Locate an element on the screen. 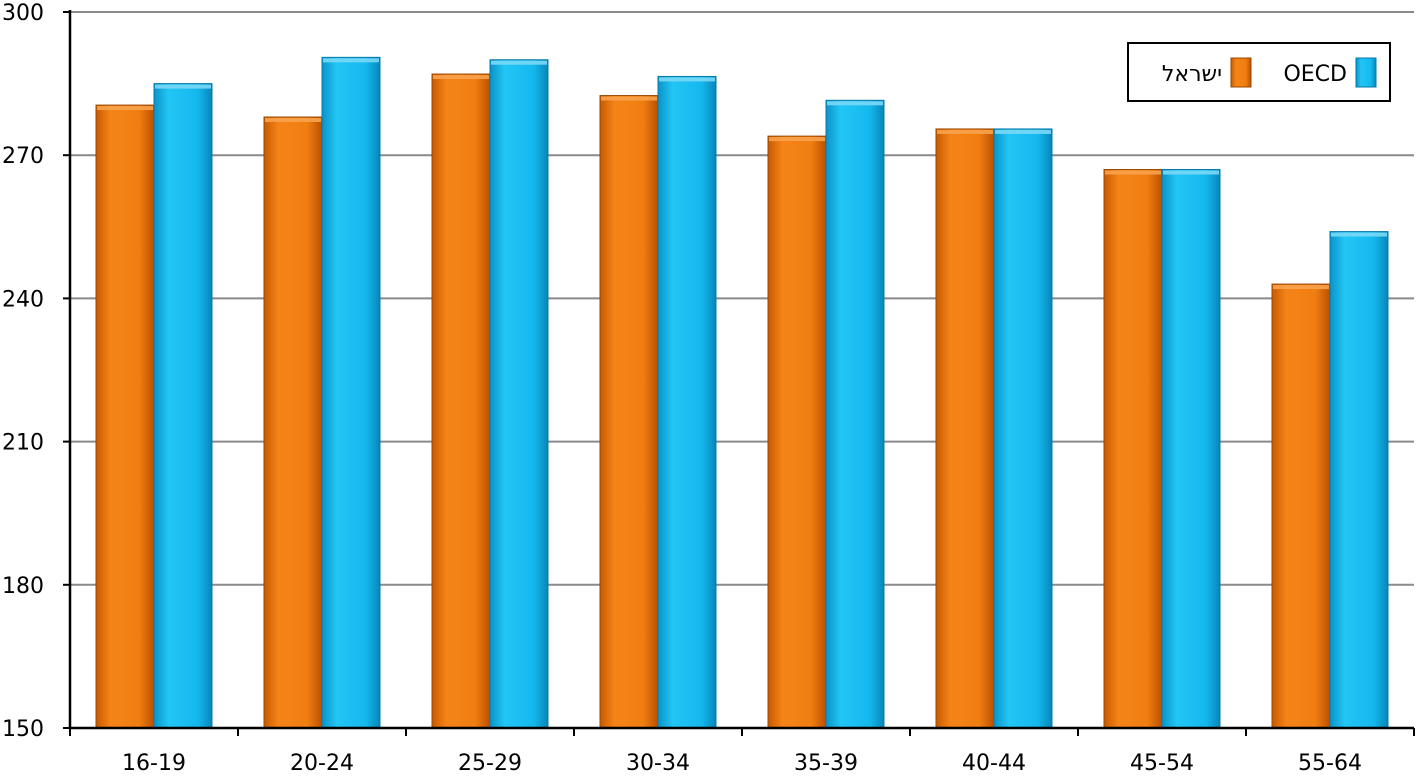  legend-box is located at coordinates (1259, 72).